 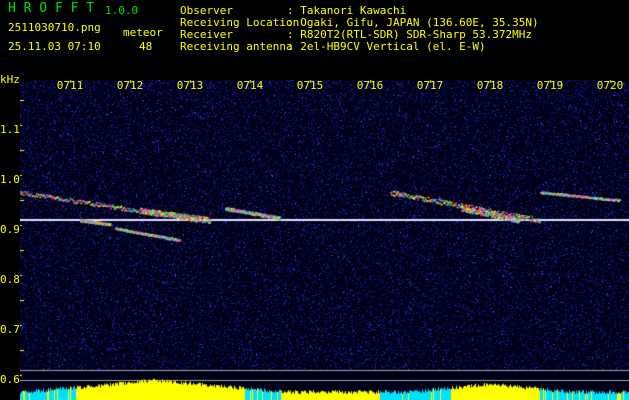 I want to click on x-tick-label: 0717, so click(x=430, y=85).